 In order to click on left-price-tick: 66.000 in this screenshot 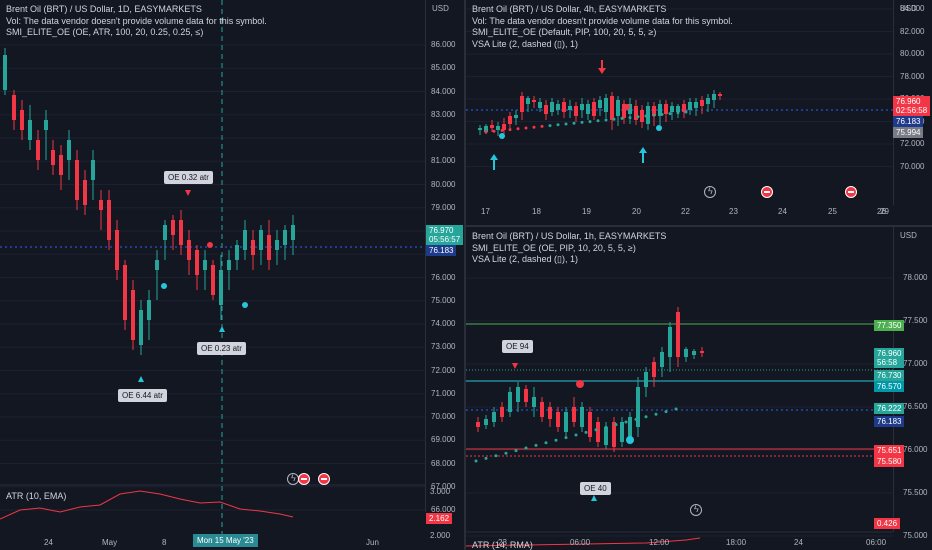, I will do `click(443, 509)`.